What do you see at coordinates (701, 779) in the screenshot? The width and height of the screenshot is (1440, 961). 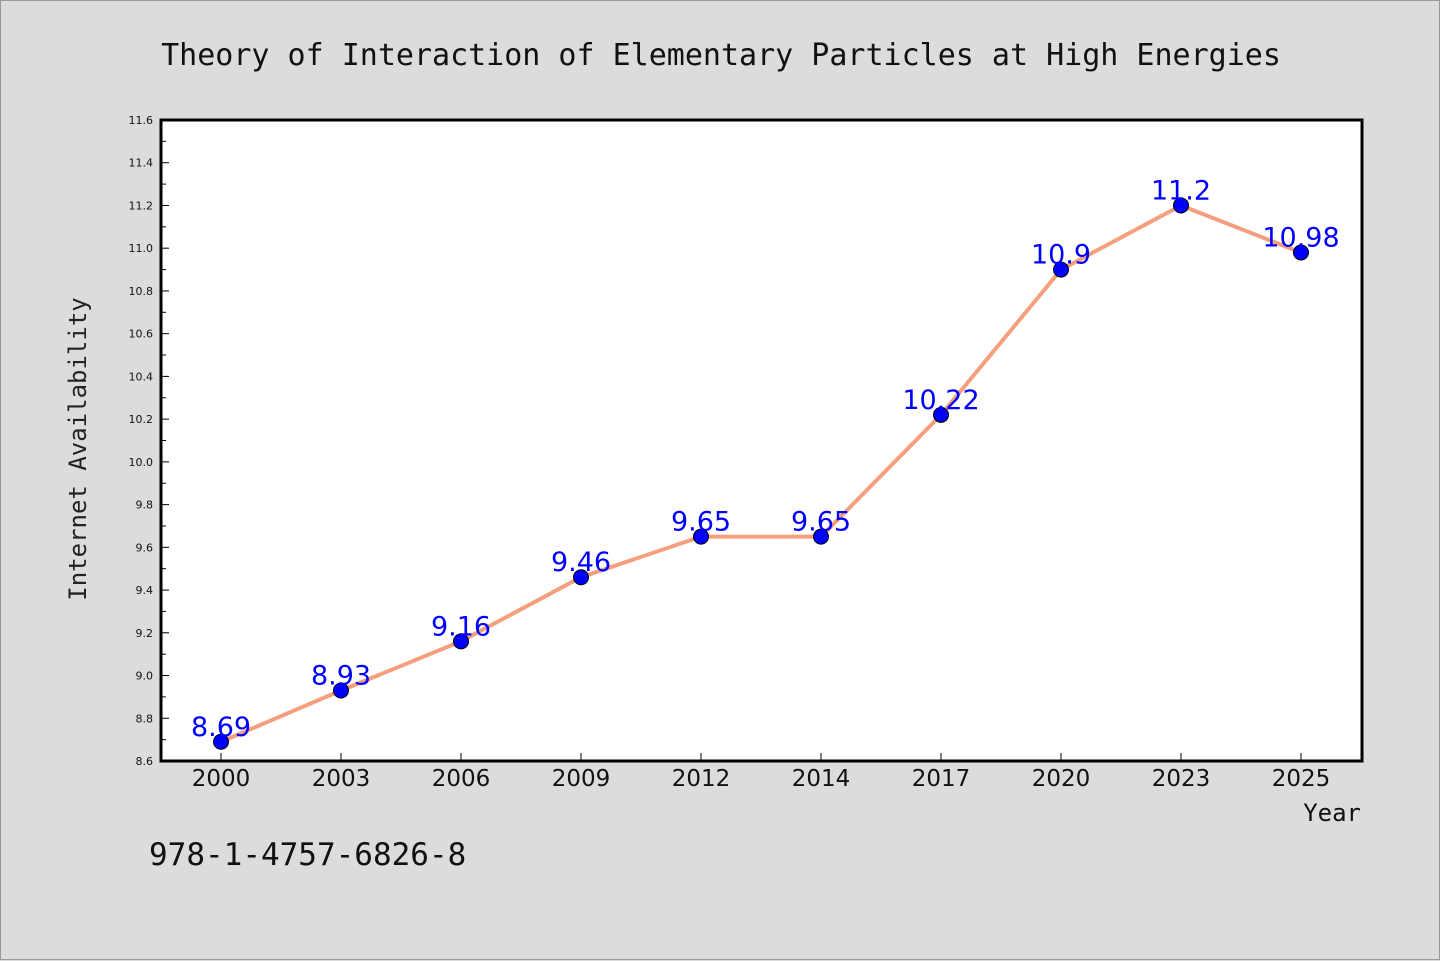 I see `x-tick-label: 2012` at bounding box center [701, 779].